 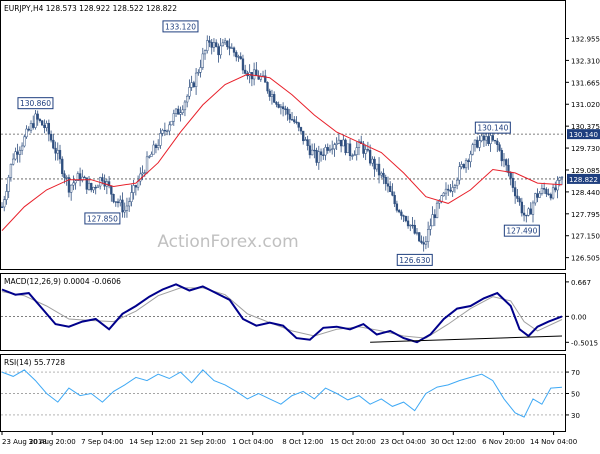 I want to click on price-tick-label: 132.955, so click(x=585, y=40).